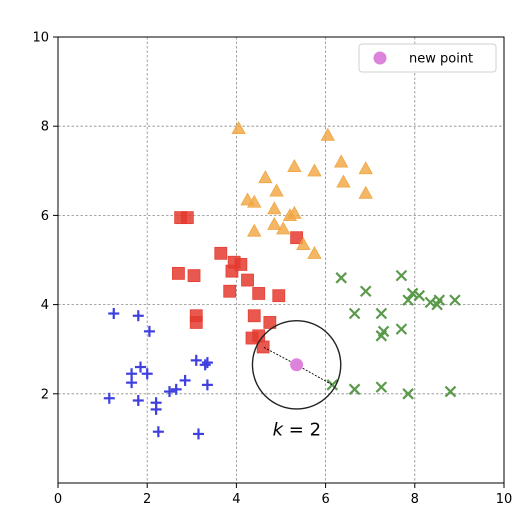 The width and height of the screenshot is (529, 523). I want to click on y-tick-label: 6, so click(45, 216).